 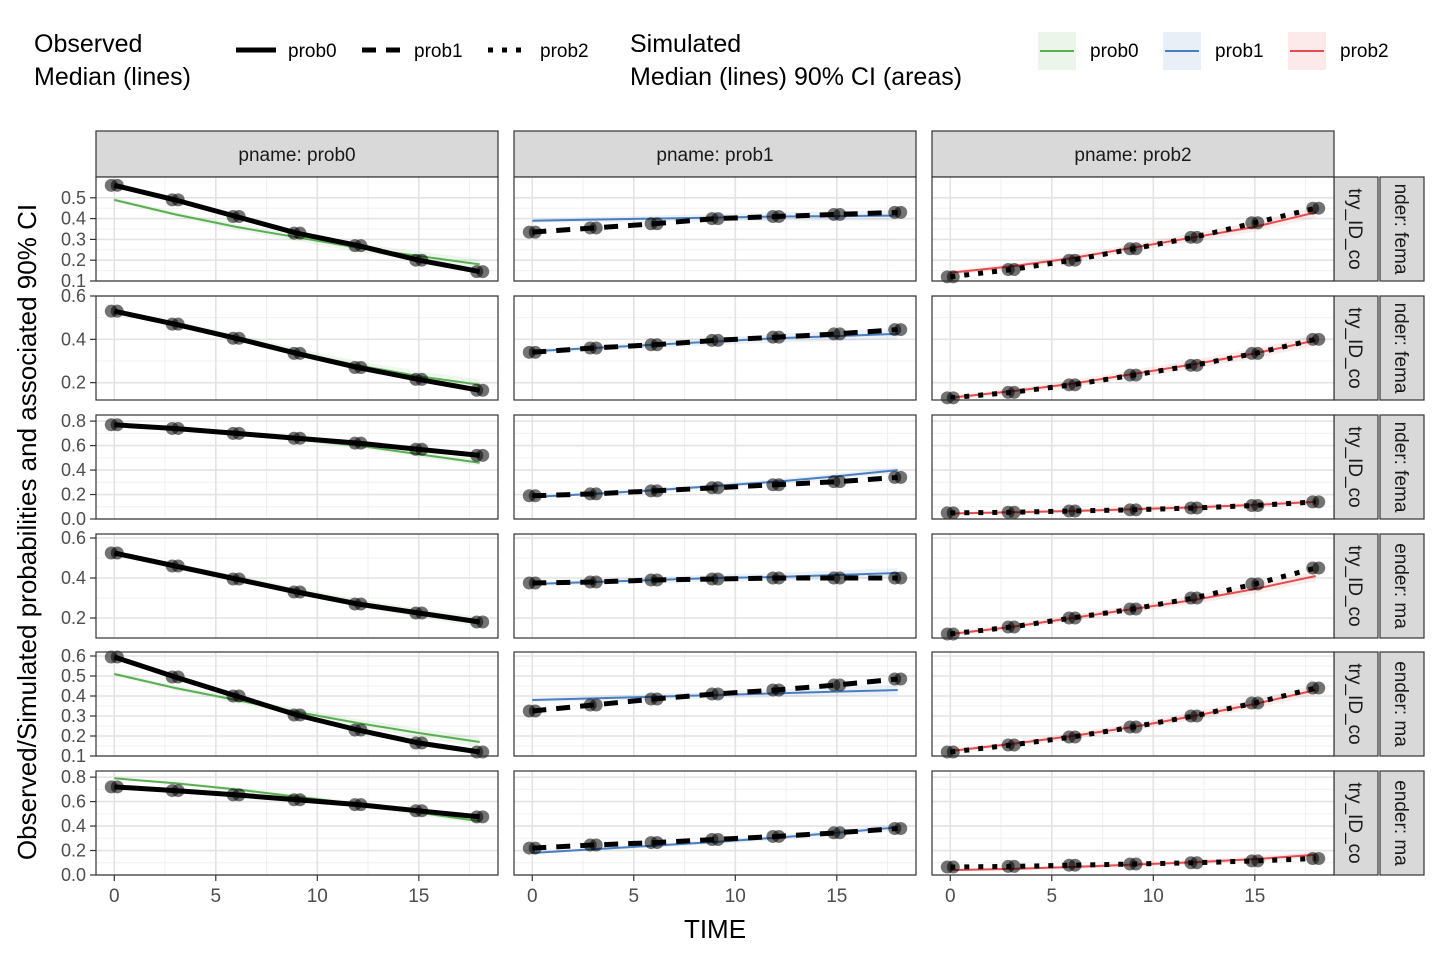 What do you see at coordinates (1133, 603) in the screenshot?
I see `simulated-ci-area` at bounding box center [1133, 603].